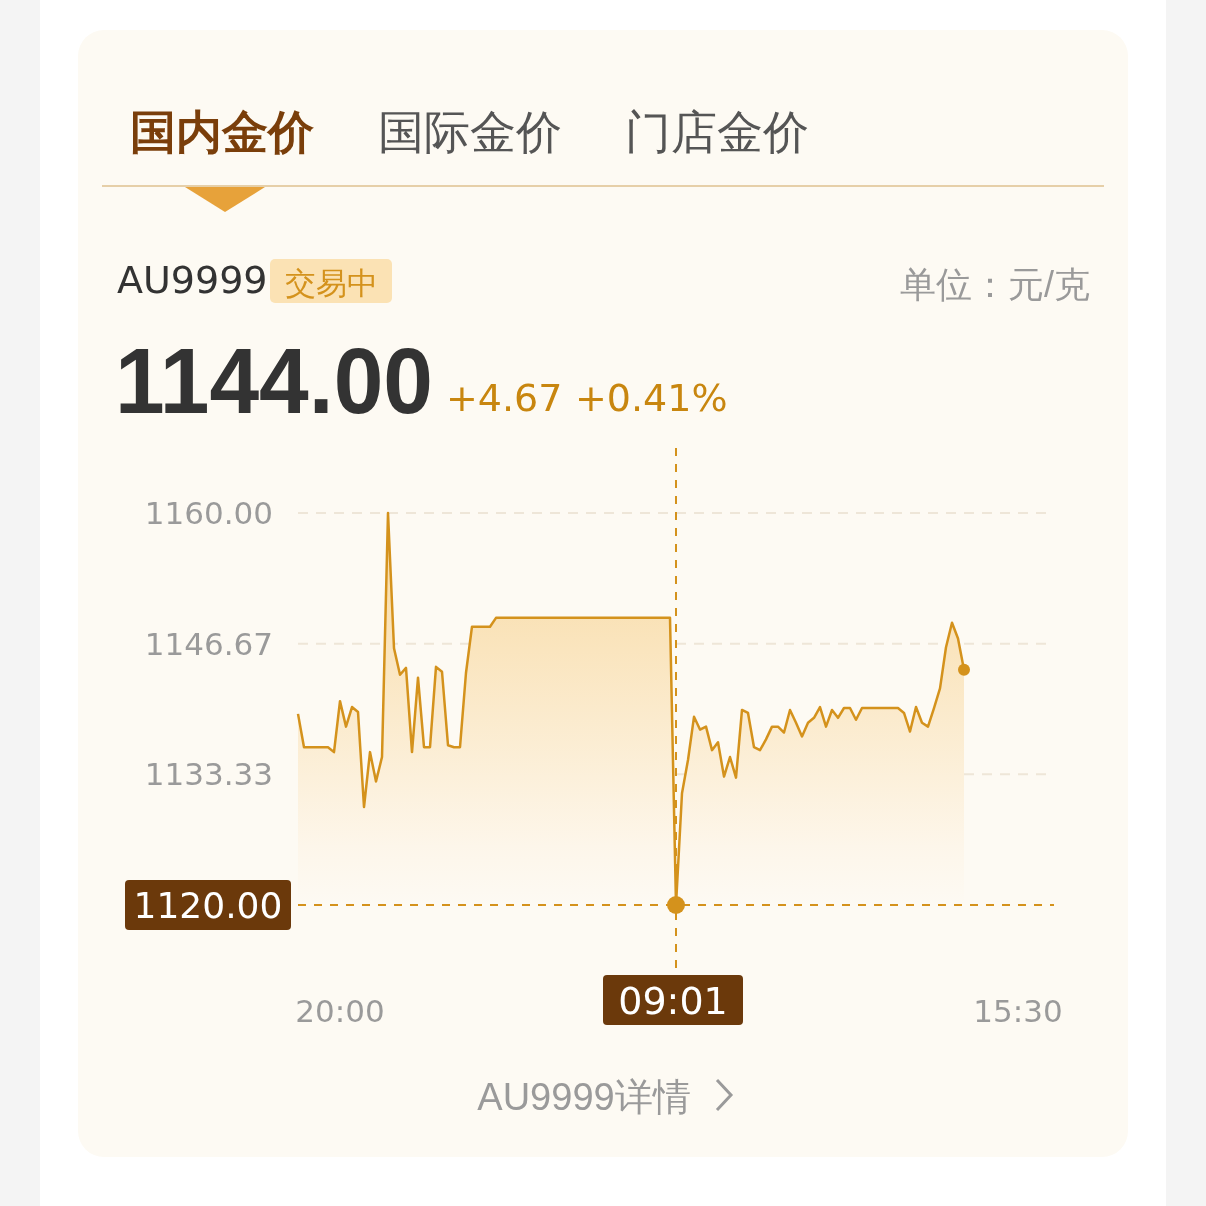 The image size is (1206, 1206). I want to click on chart-title: AU9999, so click(192, 280).